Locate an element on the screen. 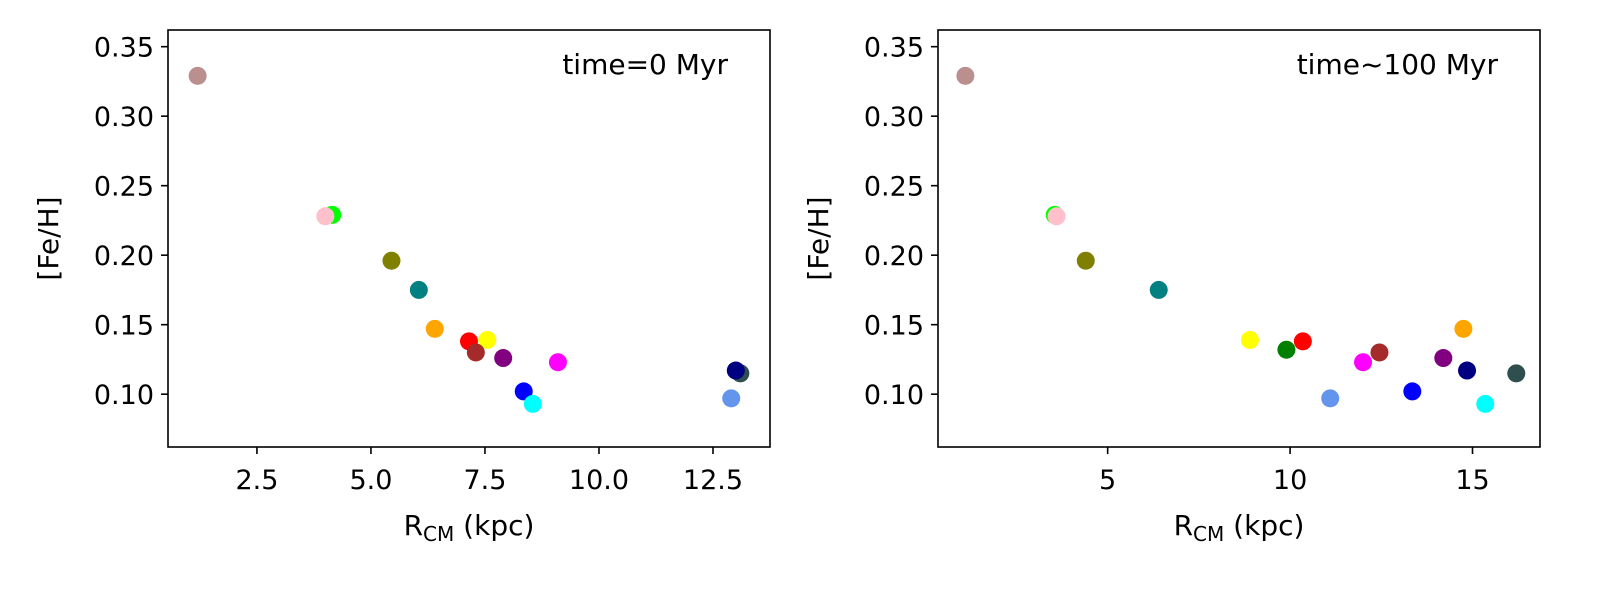  x-tick-label: 5 is located at coordinates (1107, 480).